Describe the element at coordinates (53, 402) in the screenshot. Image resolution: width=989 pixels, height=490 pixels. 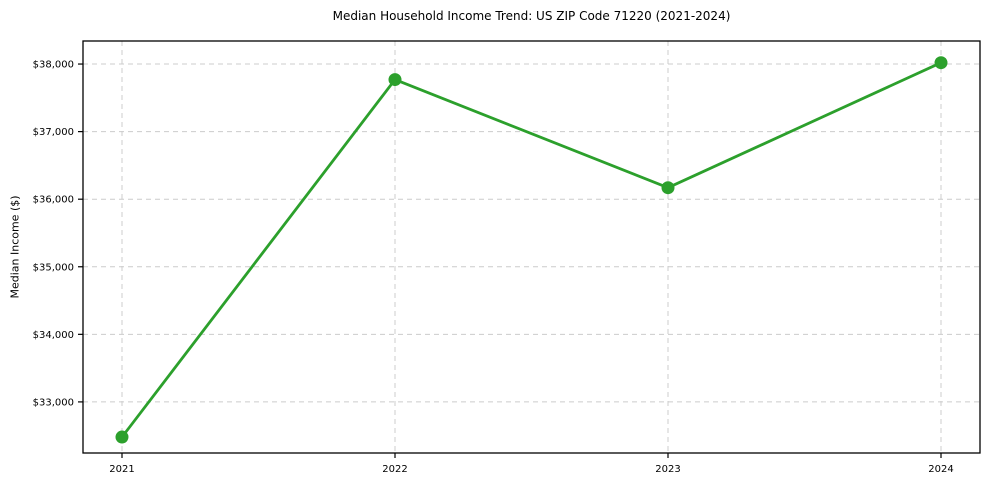
I see `y-tick-label: $33,000` at that location.